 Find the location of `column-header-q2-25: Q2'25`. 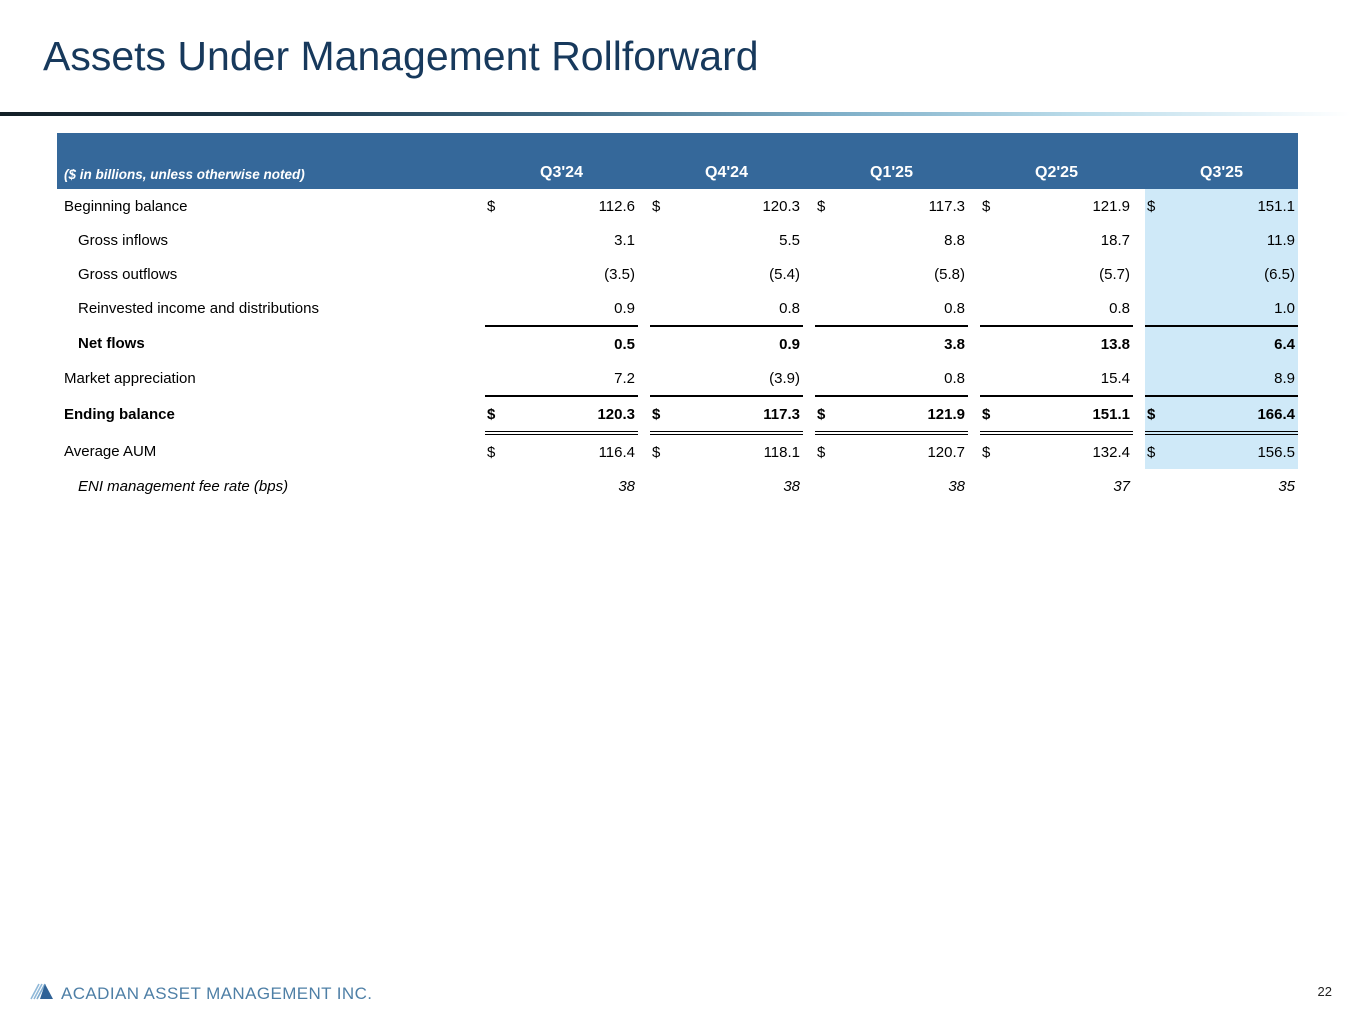

column-header-q2-25: Q2'25 is located at coordinates (1056, 161).